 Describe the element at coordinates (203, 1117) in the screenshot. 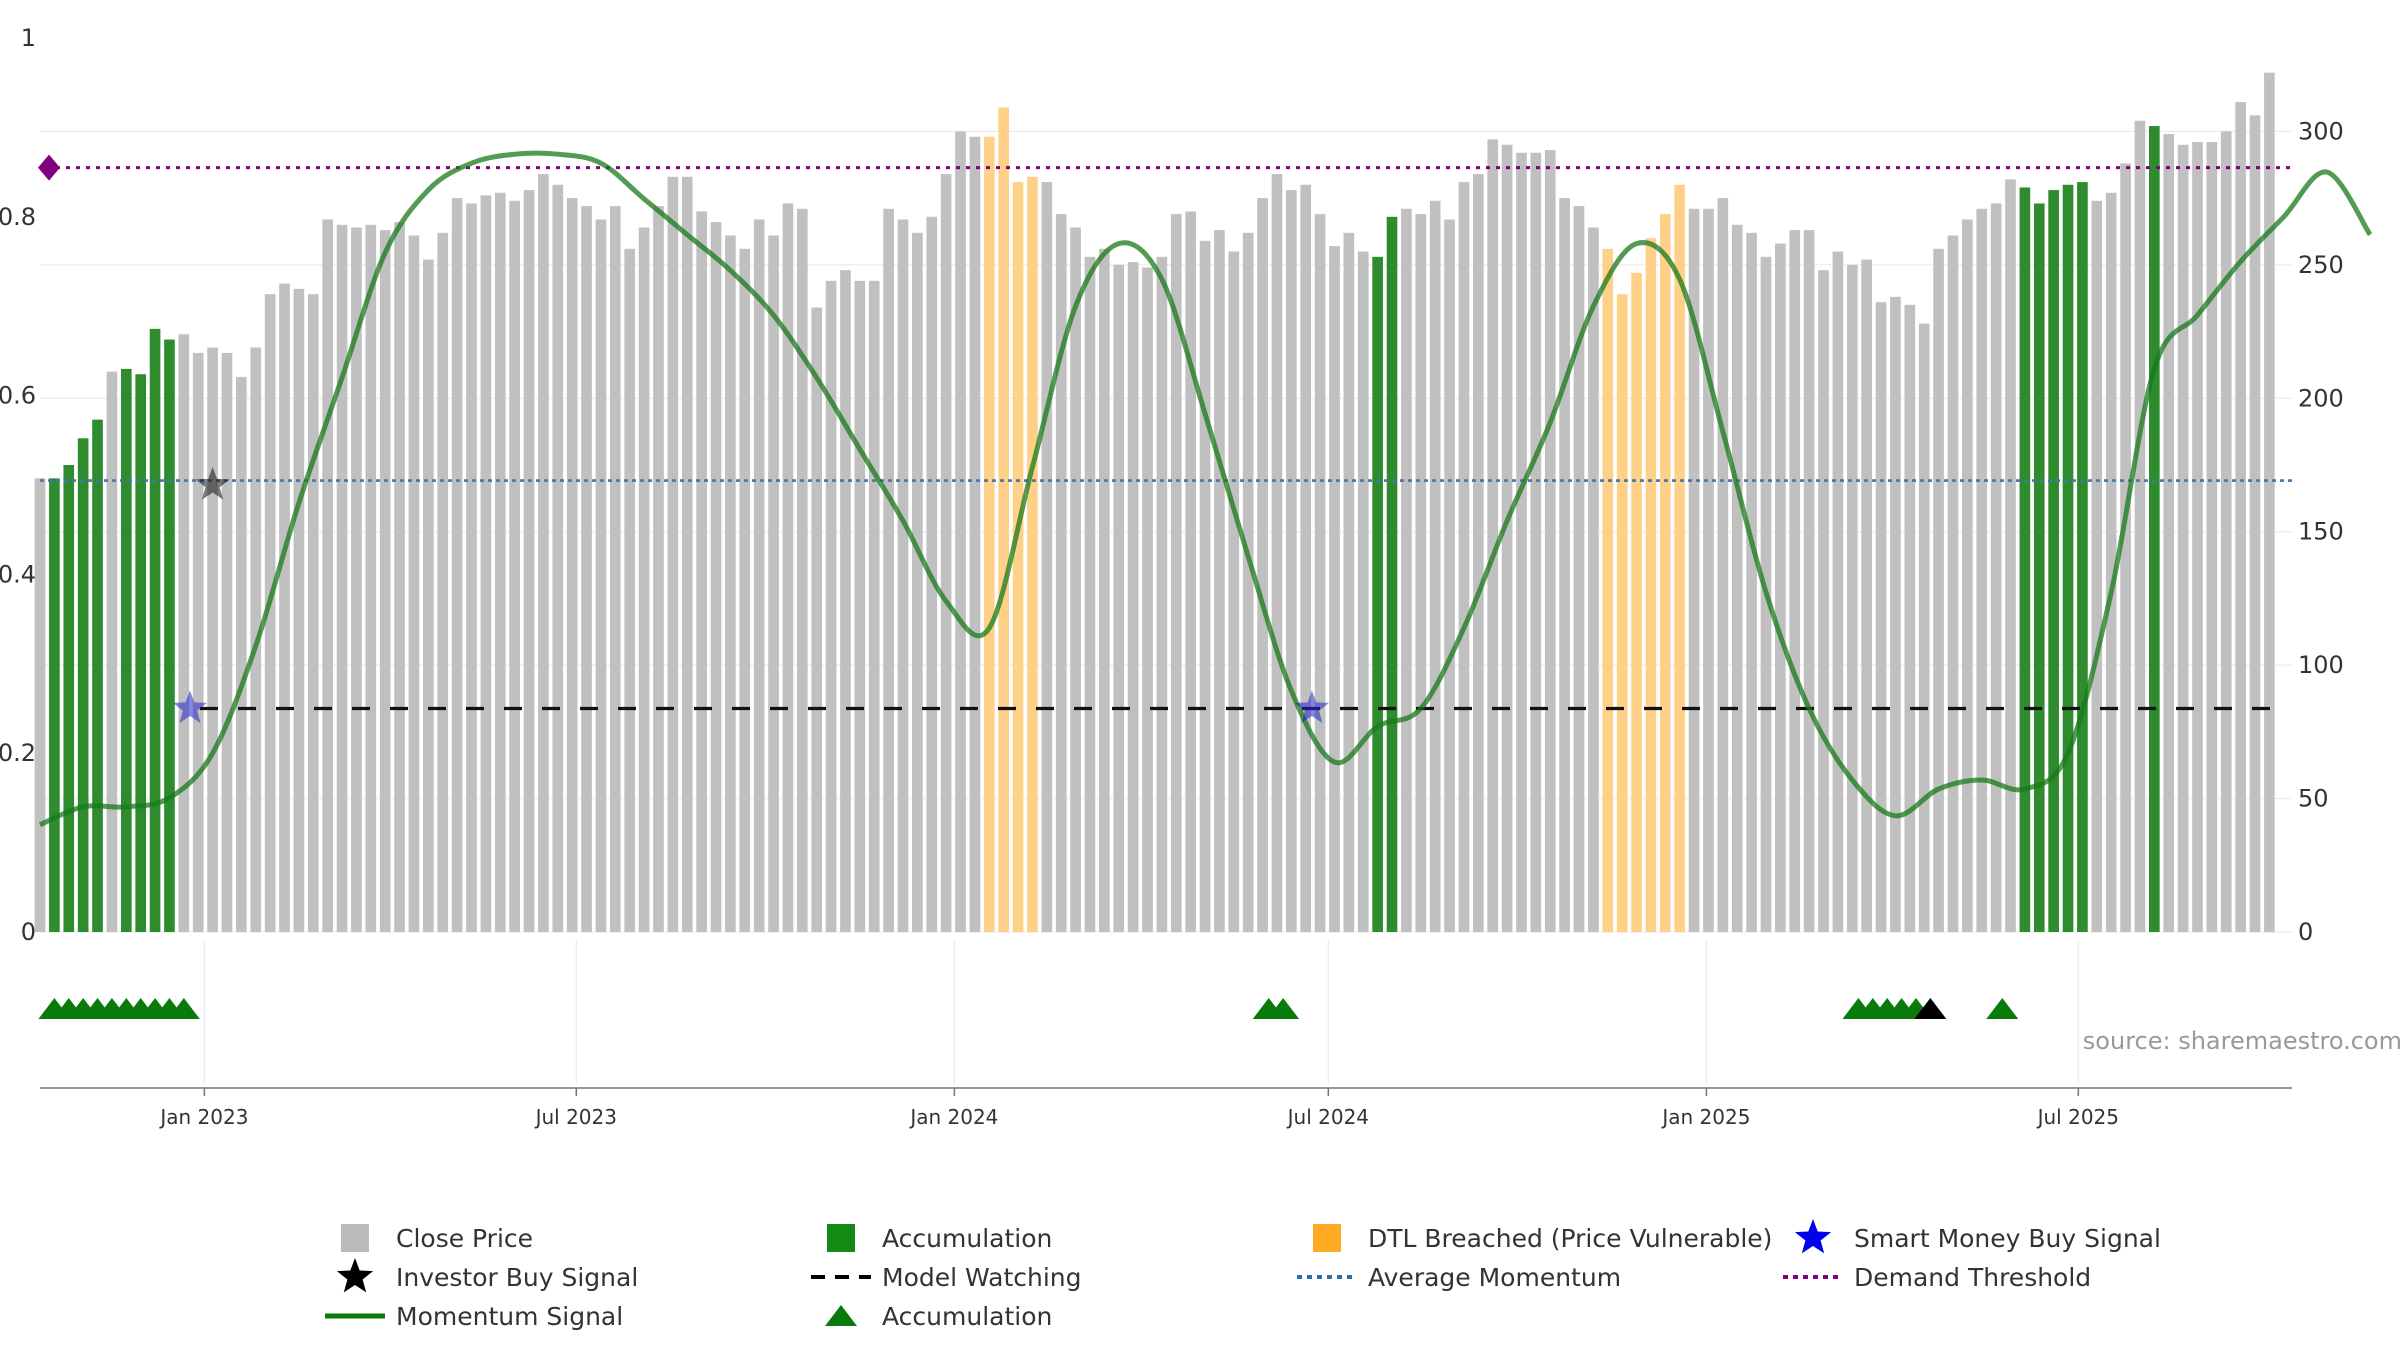

I see `x-tick-label: Jan 2023` at that location.